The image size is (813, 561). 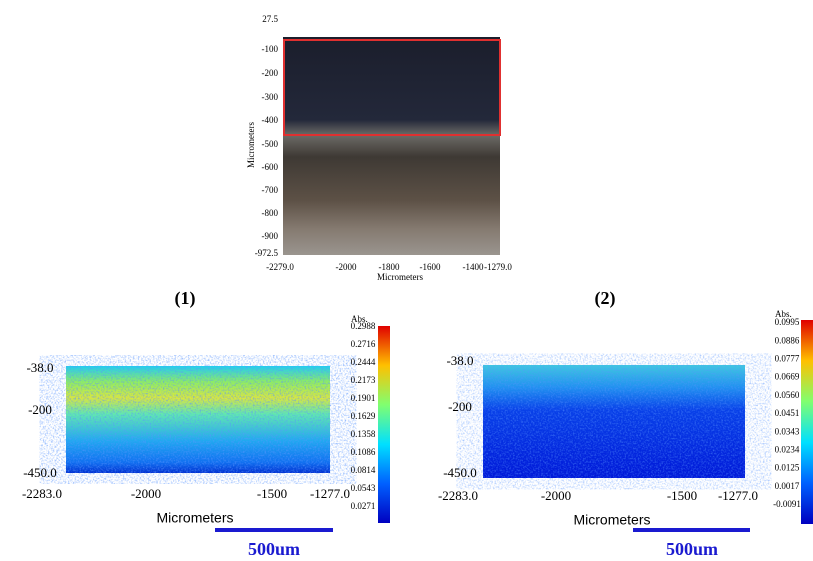 I want to click on y-tick-label: 27.5, so click(x=270, y=19).